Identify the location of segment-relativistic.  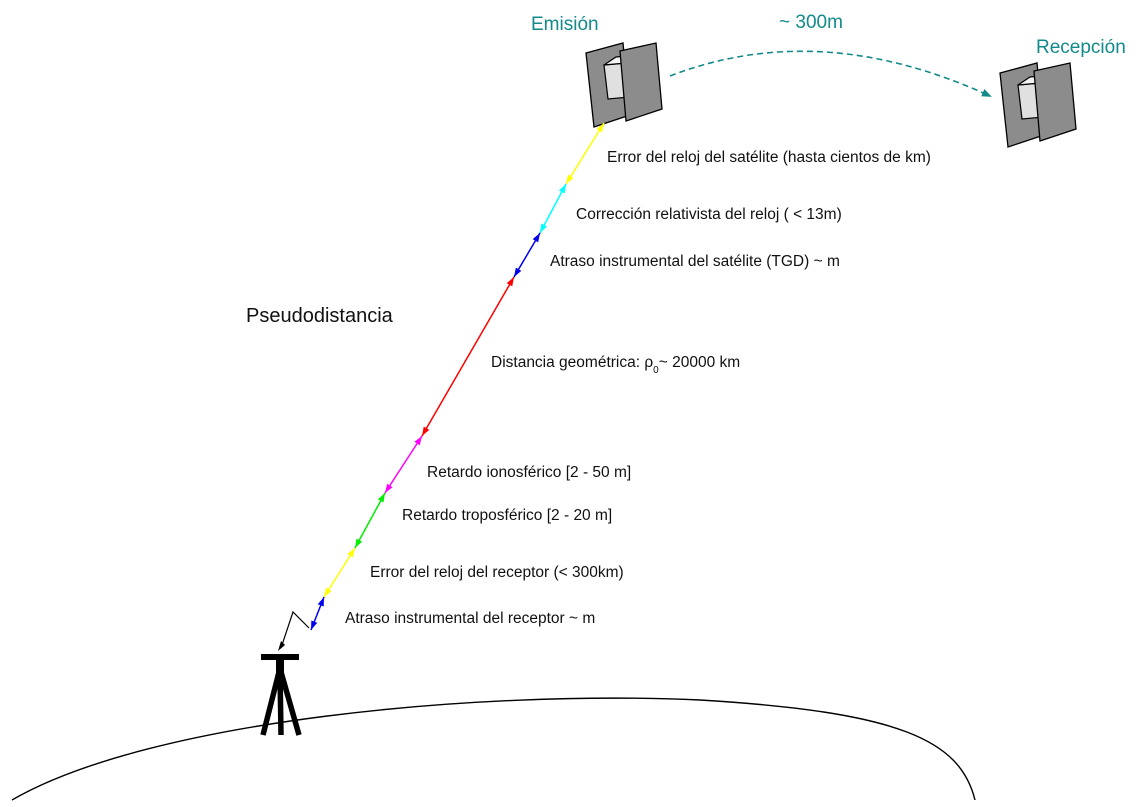
(553, 208).